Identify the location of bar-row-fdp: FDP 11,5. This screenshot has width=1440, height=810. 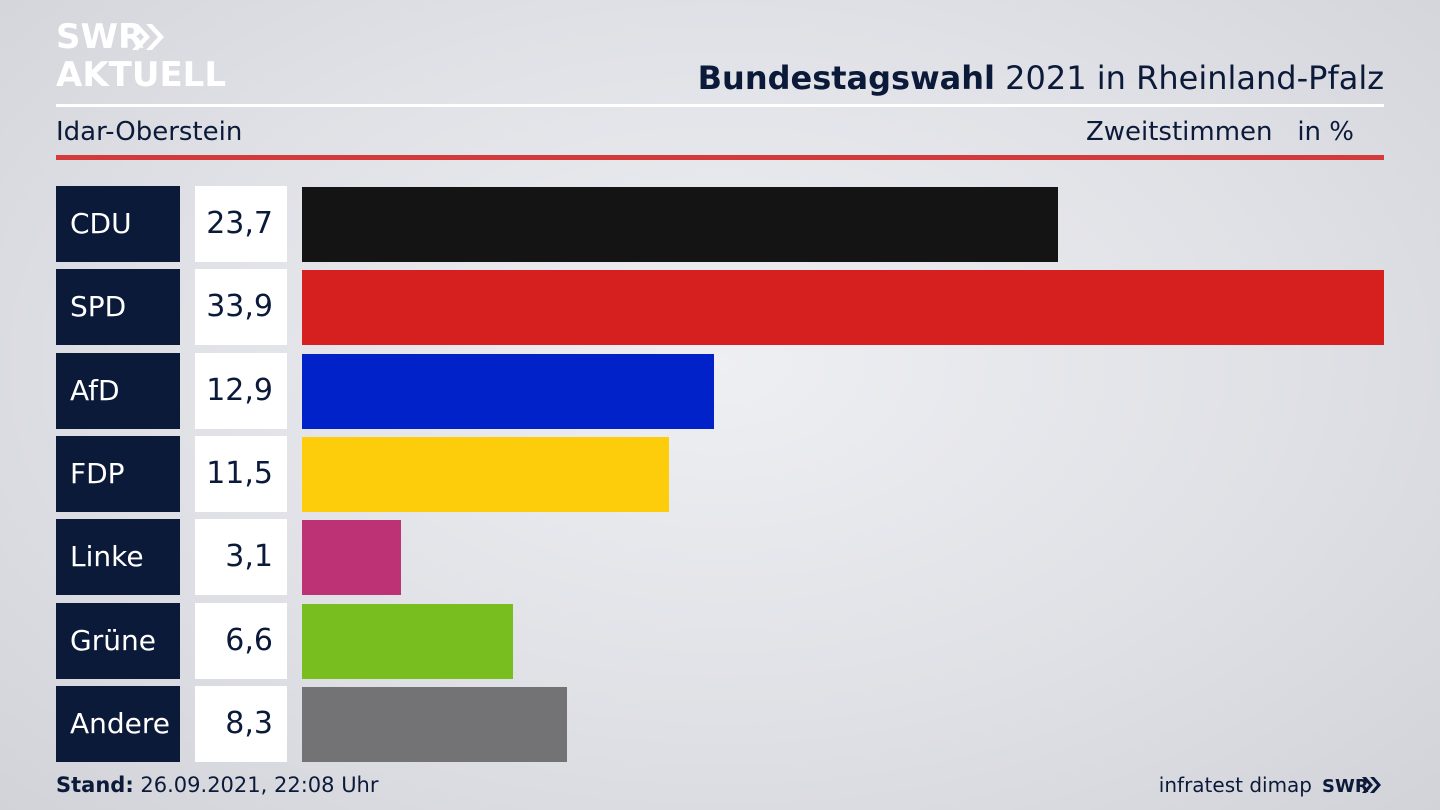
(720, 474).